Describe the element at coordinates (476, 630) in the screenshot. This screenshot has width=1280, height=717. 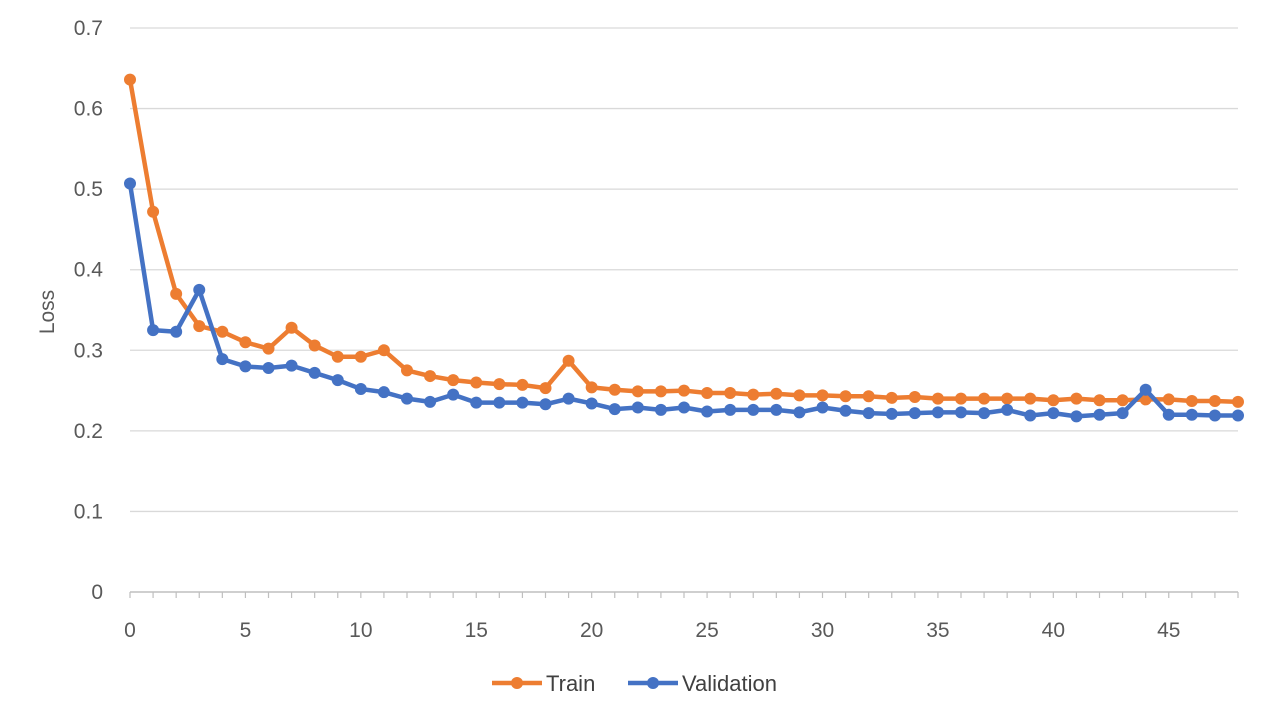
I see `x-tick-label: 15` at that location.